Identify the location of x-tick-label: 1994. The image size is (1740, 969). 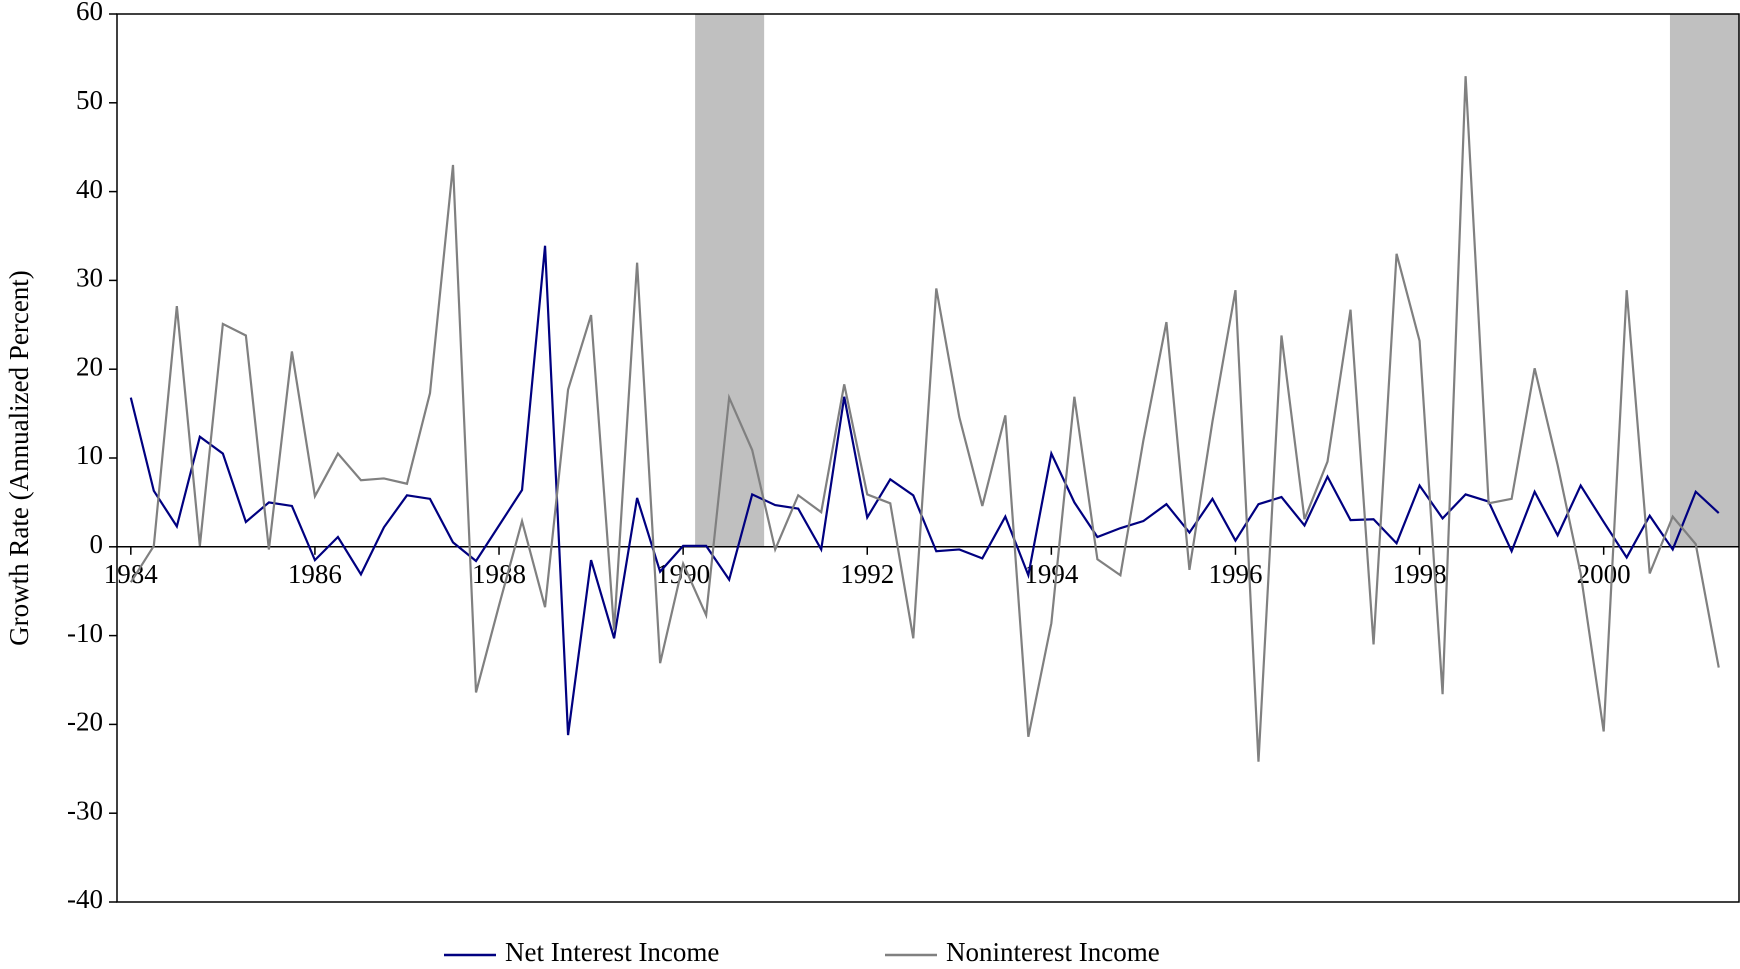
(1051, 574).